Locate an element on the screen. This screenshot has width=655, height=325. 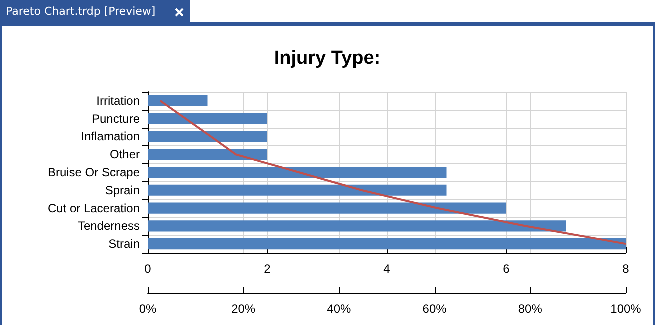
text: Pareto Chart.trdp [Preview] is located at coordinates (81, 11).